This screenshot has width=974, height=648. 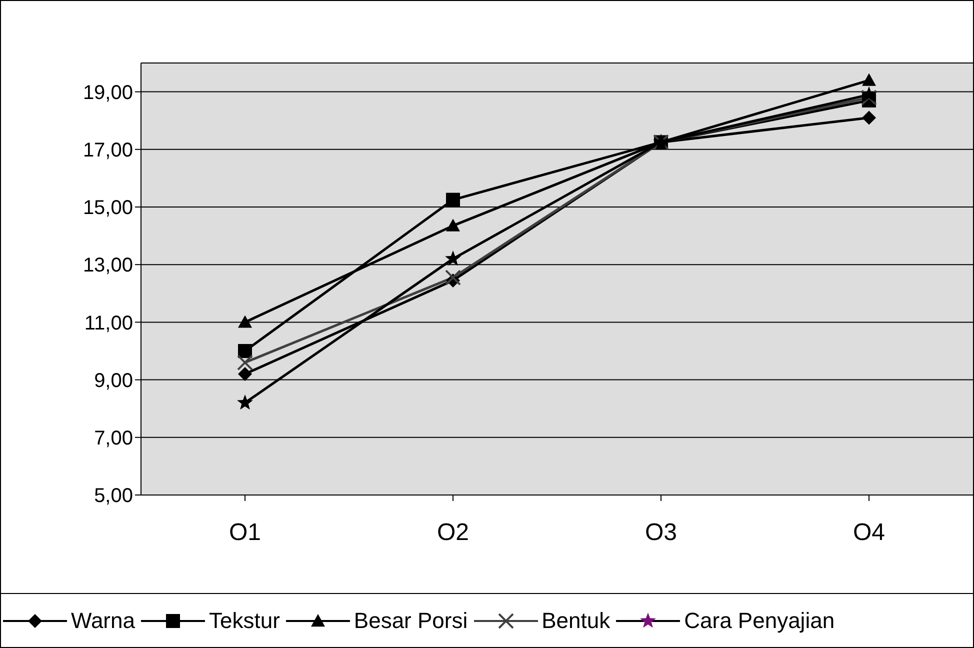 What do you see at coordinates (107, 265) in the screenshot?
I see `y-tick-label: 13,00` at bounding box center [107, 265].